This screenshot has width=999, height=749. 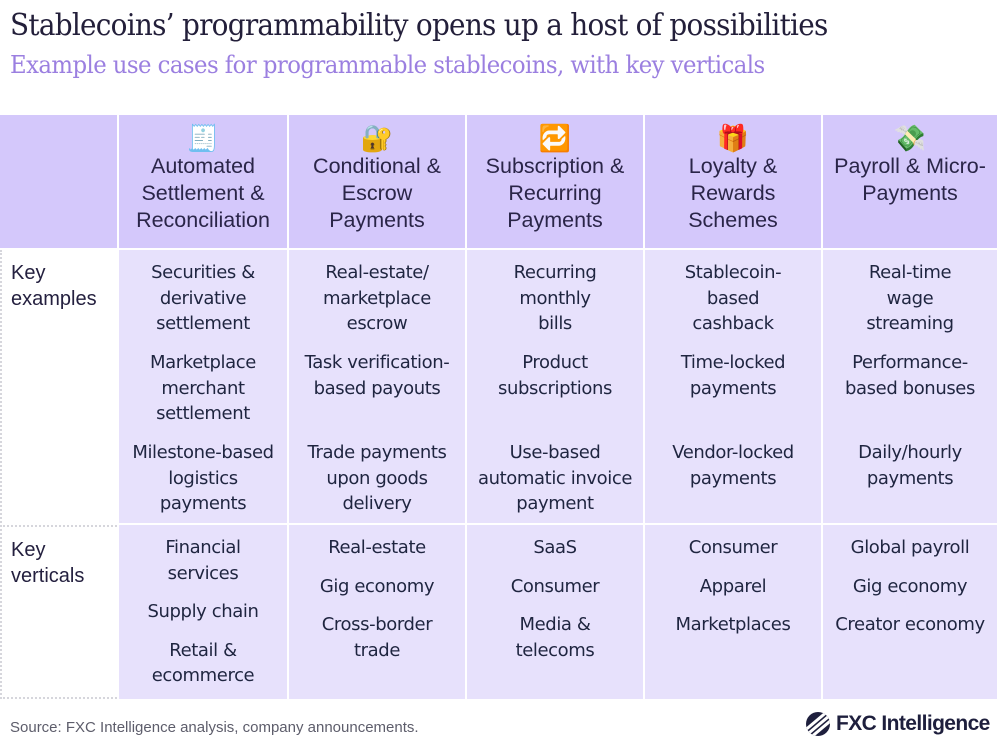 What do you see at coordinates (910, 298) in the screenshot?
I see `example-item: Real-time wage streaming` at bounding box center [910, 298].